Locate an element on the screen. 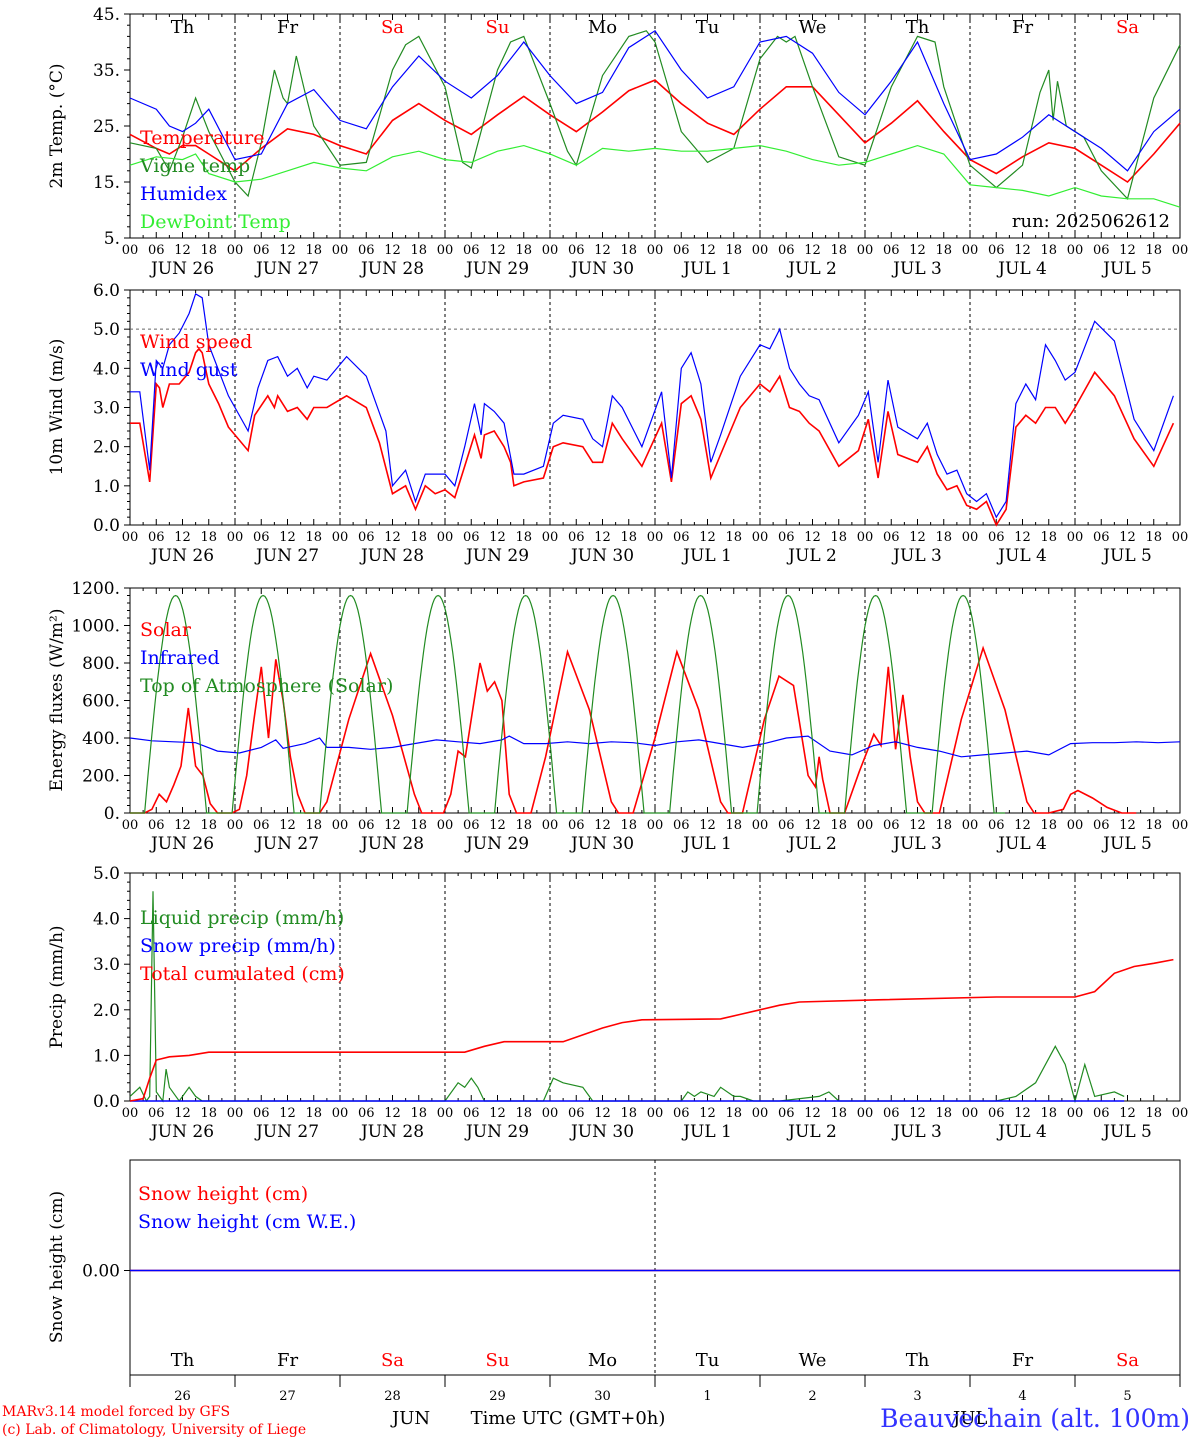 This screenshot has height=1440, width=1194. date-label: JUL 5 is located at coordinates (1126, 556).